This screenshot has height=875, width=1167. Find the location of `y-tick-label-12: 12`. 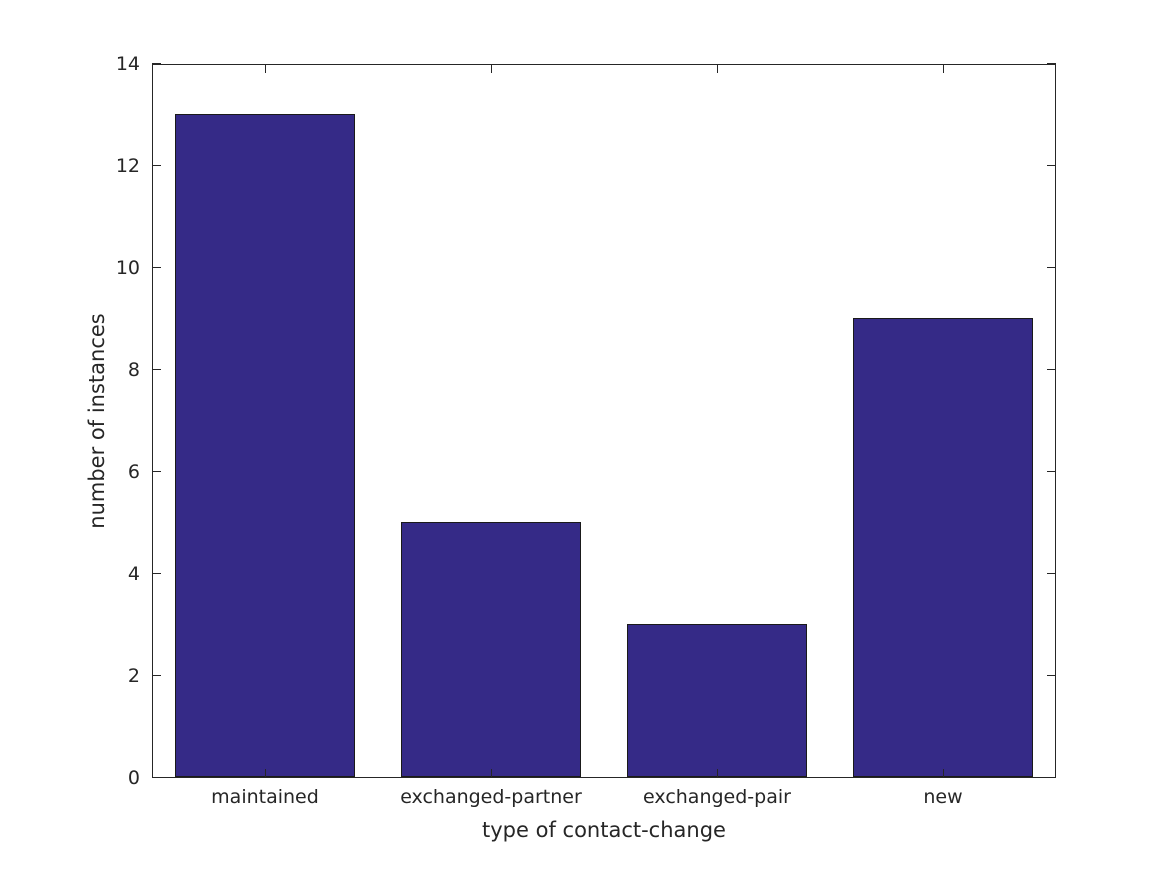

y-tick-label-12: 12 is located at coordinates (127, 166).